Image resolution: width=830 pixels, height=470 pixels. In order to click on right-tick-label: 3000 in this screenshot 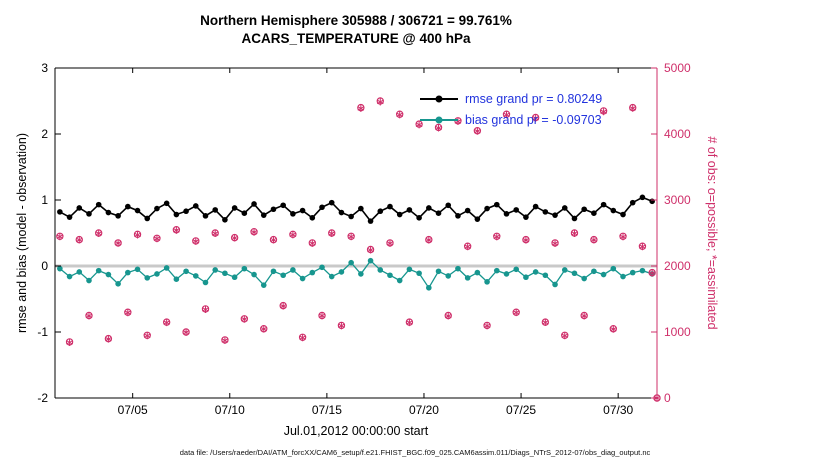, I will do `click(677, 200)`.